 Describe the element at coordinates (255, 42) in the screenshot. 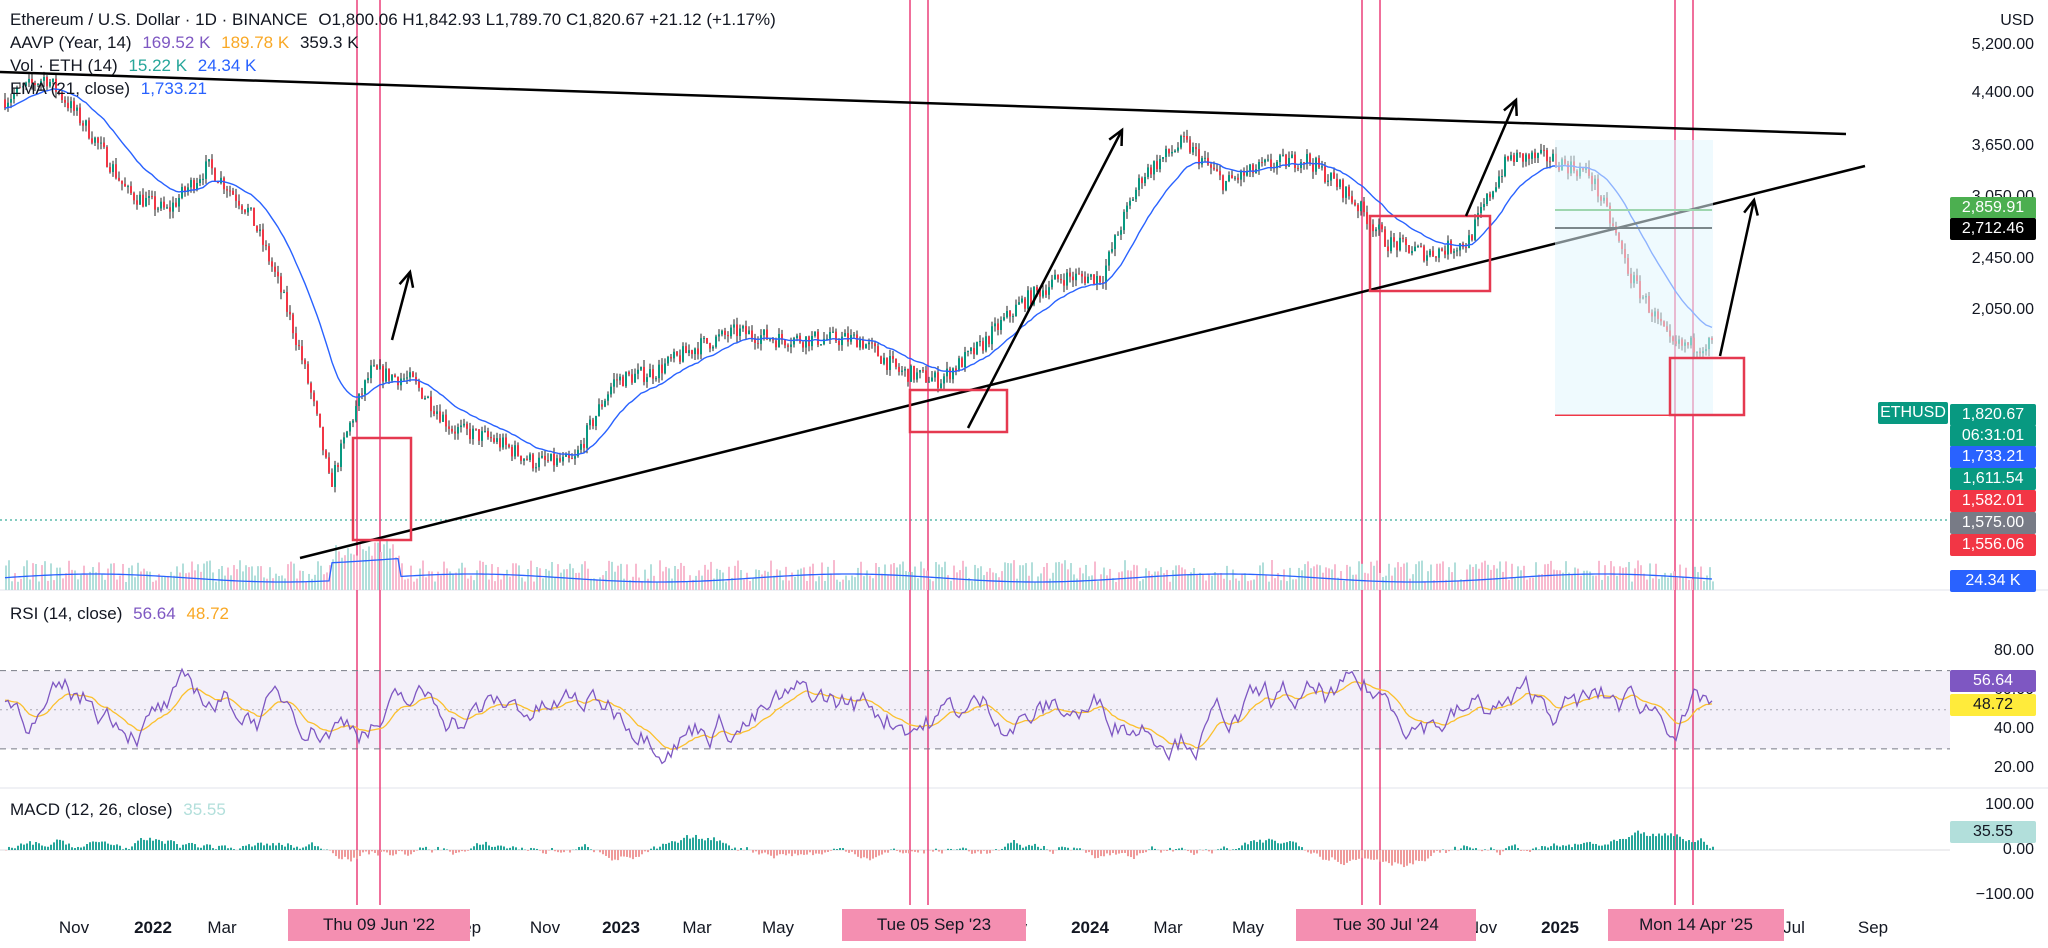

I see `aavp-value-2: 189.78 K` at that location.